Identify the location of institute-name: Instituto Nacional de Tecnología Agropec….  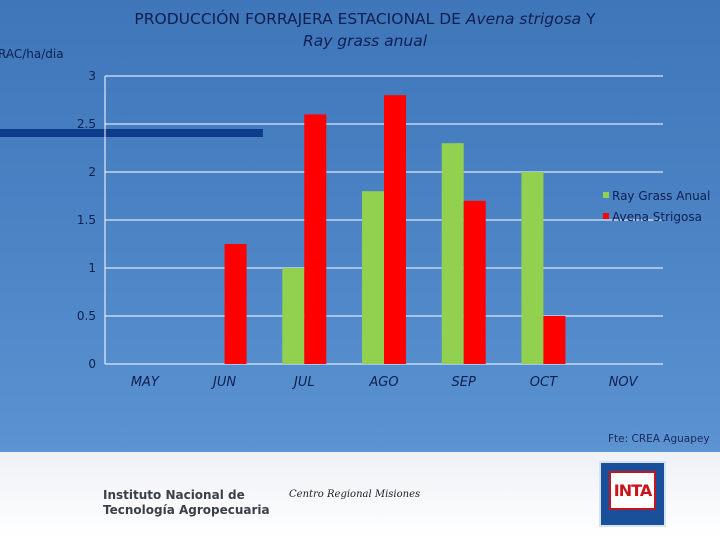
(186, 503).